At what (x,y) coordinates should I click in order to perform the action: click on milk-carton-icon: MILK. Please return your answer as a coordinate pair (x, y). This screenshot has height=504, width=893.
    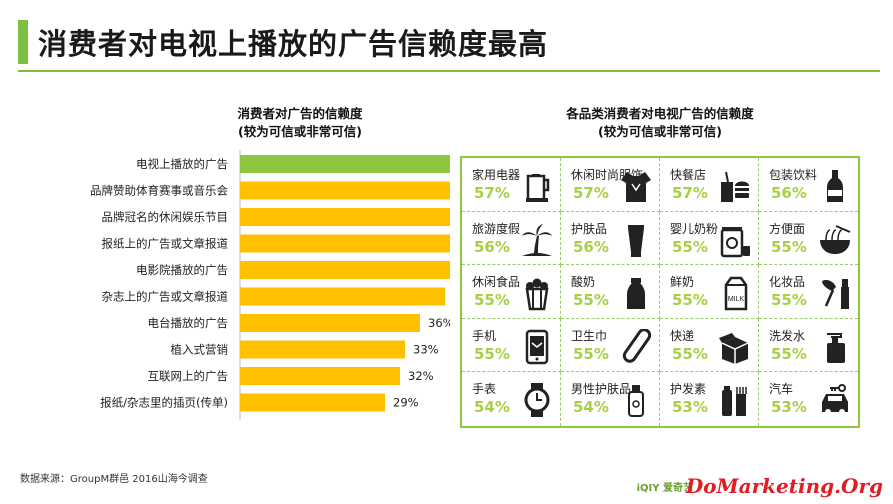
    Looking at the image, I should click on (735, 293).